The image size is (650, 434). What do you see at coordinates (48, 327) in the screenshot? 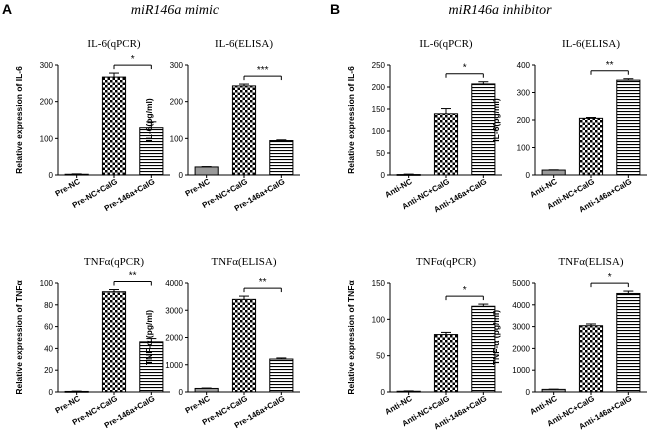
I see `y-tick-label: 60` at bounding box center [48, 327].